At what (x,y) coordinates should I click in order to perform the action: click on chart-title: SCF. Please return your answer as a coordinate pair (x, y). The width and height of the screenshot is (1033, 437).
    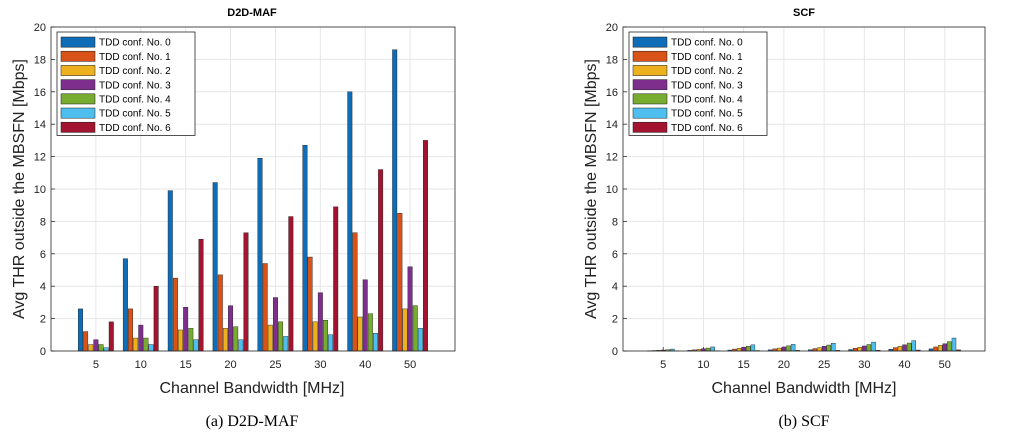
    Looking at the image, I should click on (804, 13).